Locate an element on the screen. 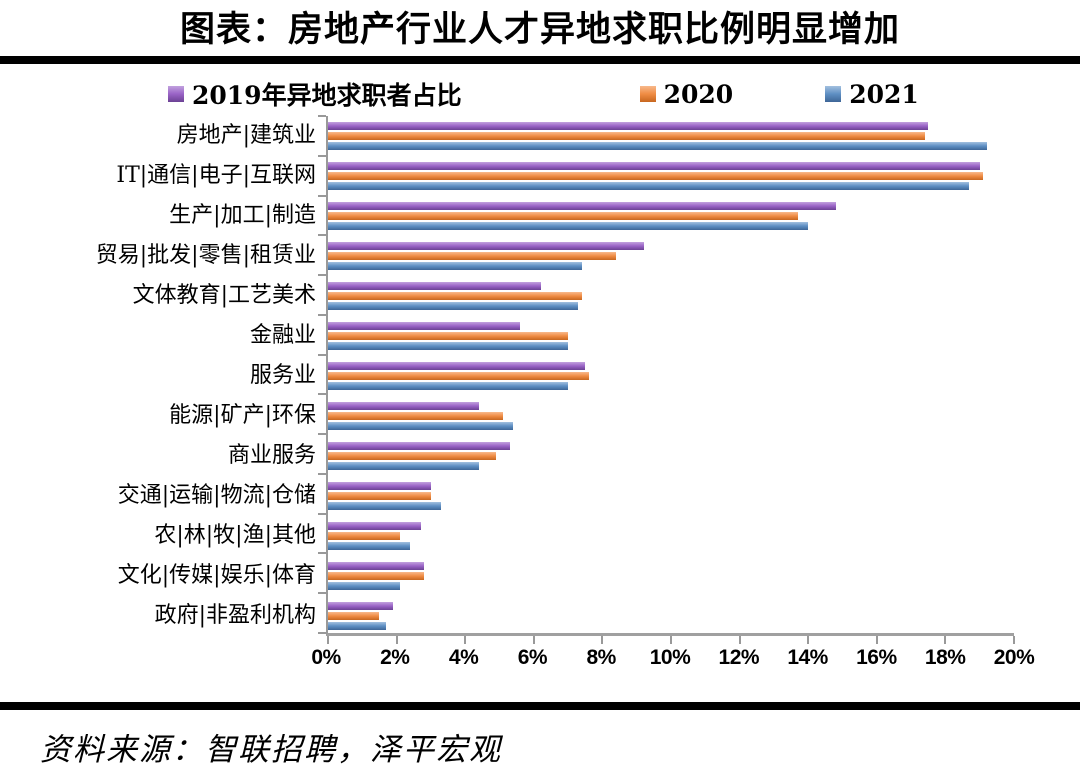 The image size is (1080, 778). x-axis-labels: 0% 2% 4% 6% 8% 10% 12% 14% 16% 18% 20% is located at coordinates (672, 659).